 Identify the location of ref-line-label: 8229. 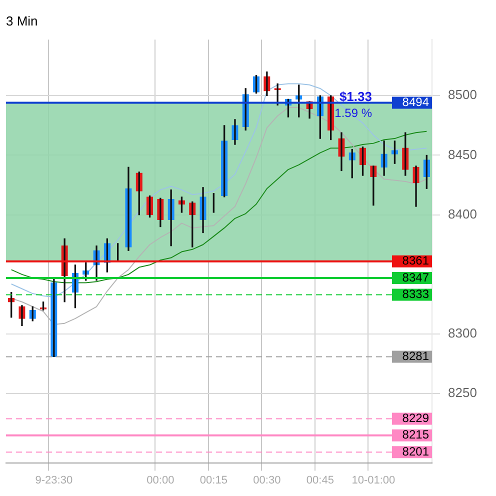
(416, 418).